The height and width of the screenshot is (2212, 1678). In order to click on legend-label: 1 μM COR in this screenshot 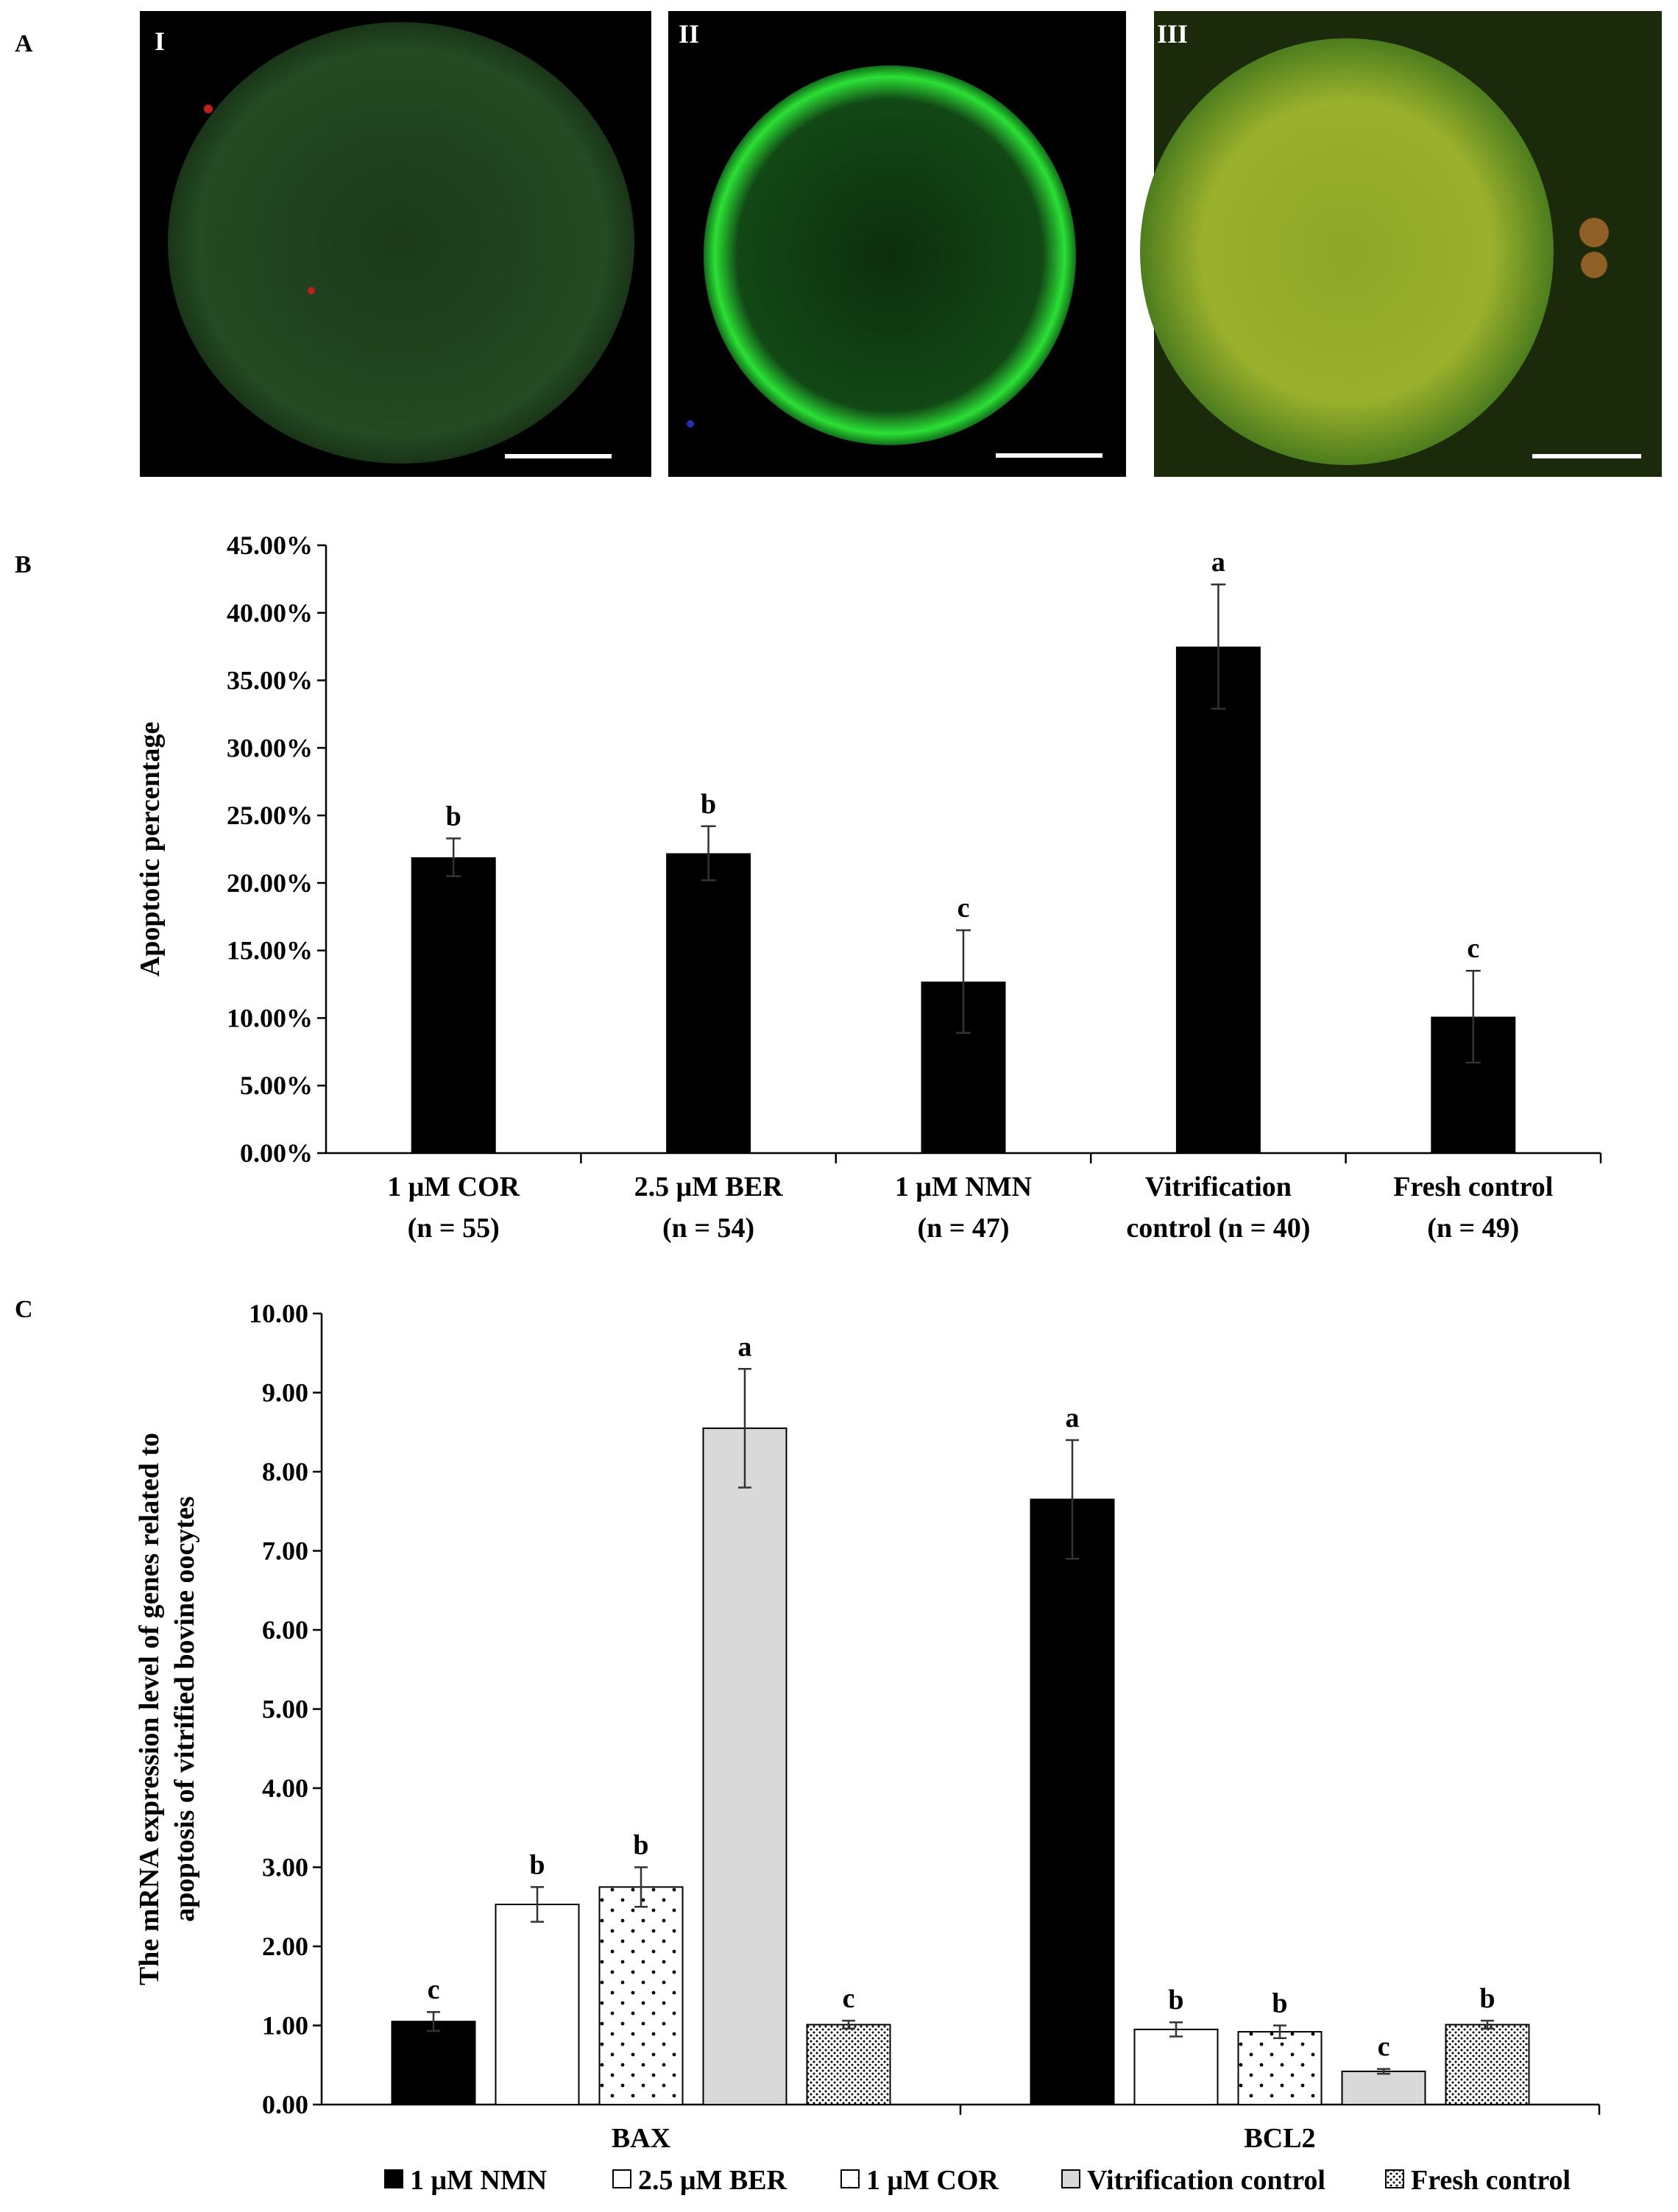, I will do `click(932, 2180)`.